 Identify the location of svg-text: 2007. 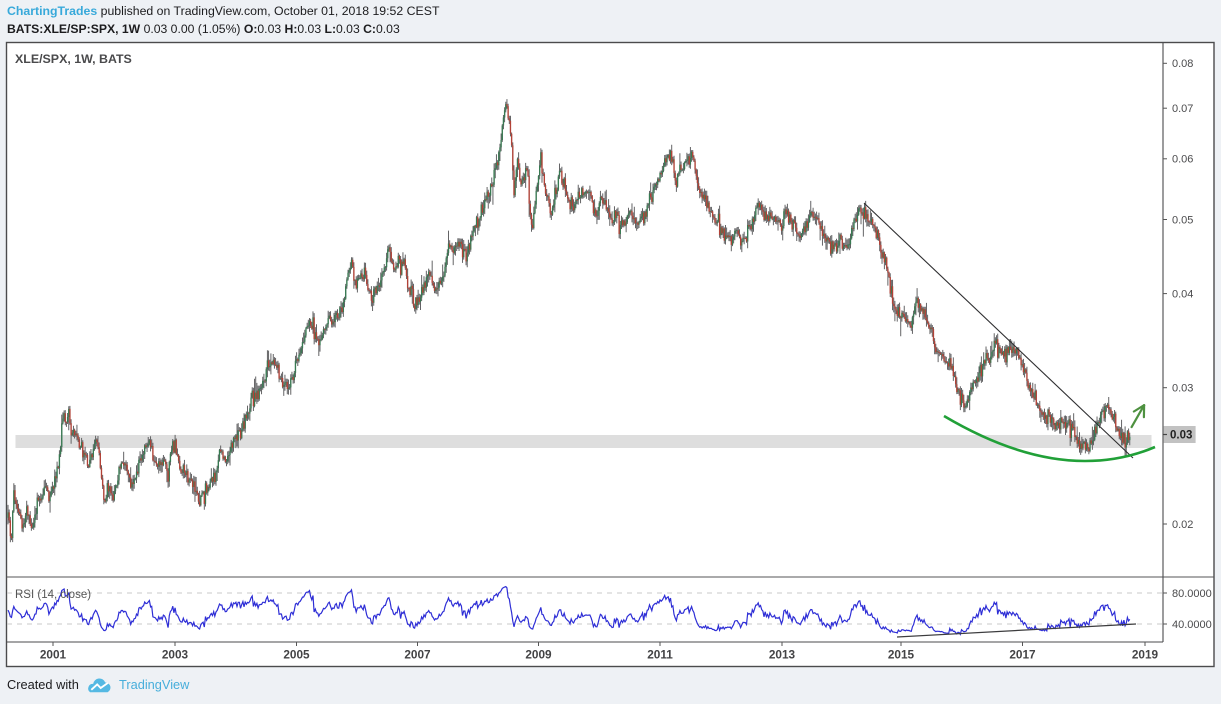
(417, 655).